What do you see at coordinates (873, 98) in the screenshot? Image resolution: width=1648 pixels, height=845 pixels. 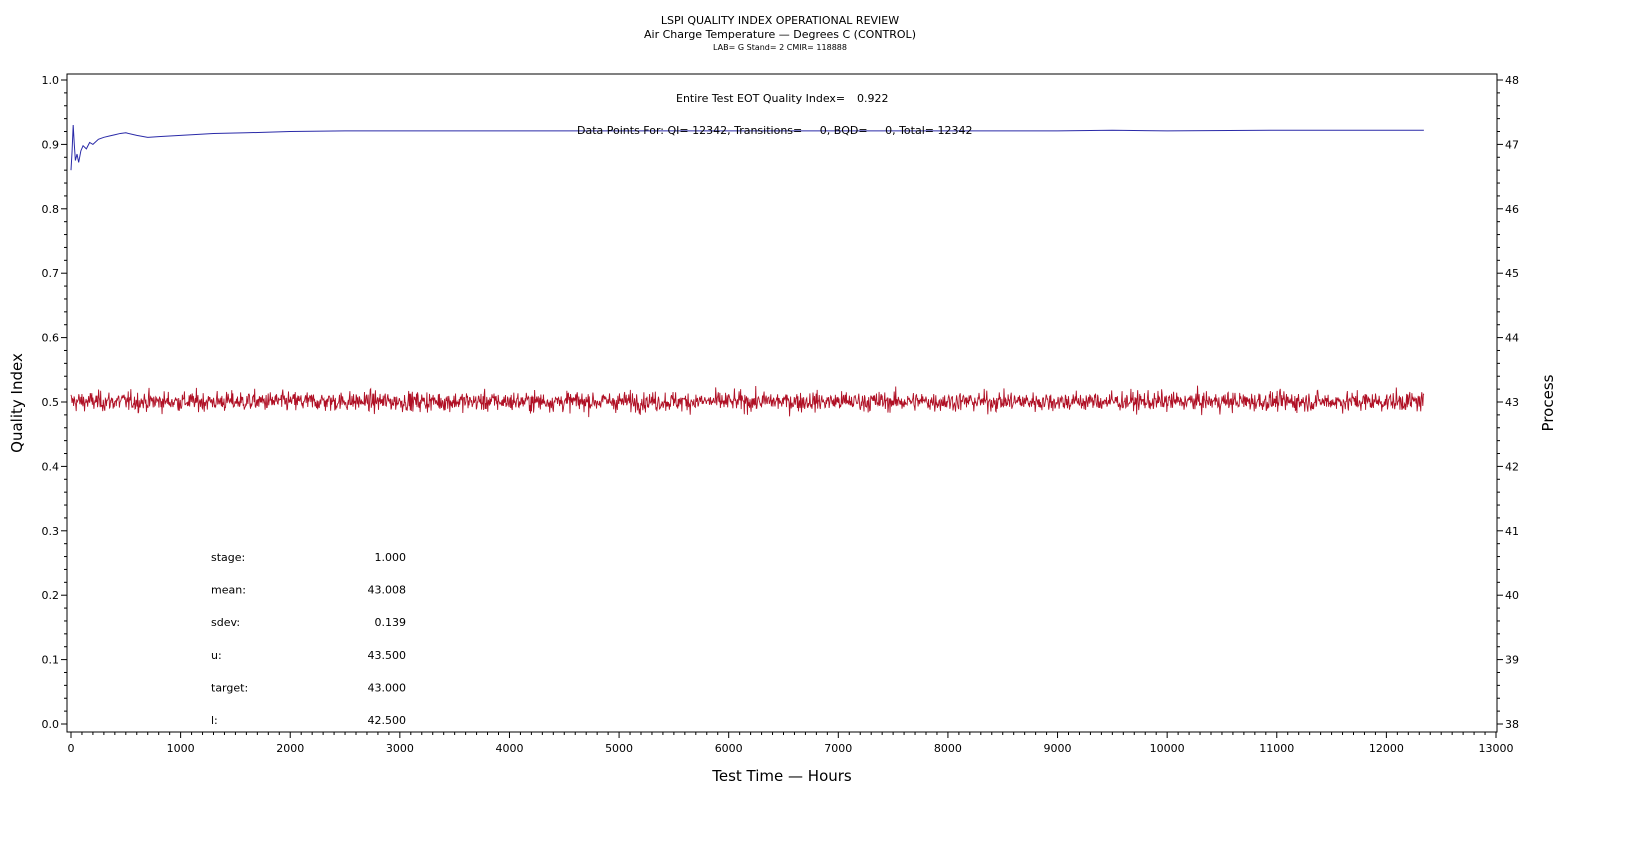 I see `eot-quality-value: 0.922` at bounding box center [873, 98].